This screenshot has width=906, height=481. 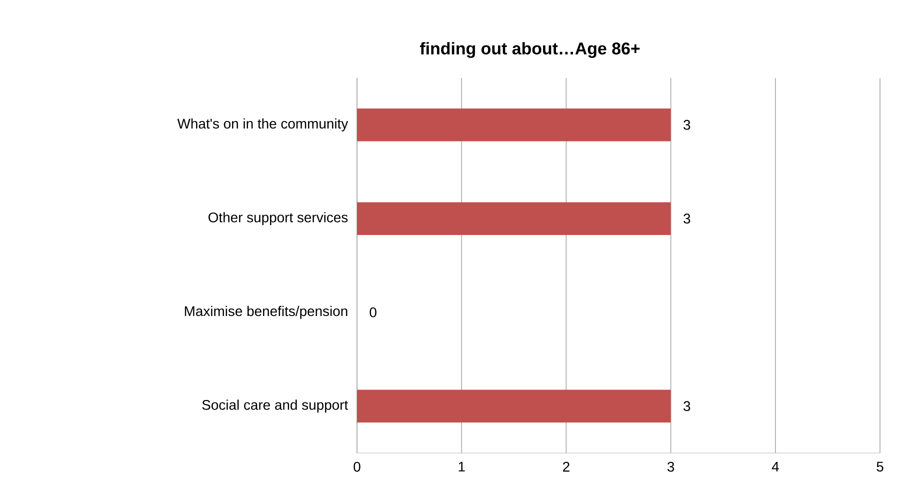 What do you see at coordinates (278, 219) in the screenshot?
I see `y-tick-label: Other support services` at bounding box center [278, 219].